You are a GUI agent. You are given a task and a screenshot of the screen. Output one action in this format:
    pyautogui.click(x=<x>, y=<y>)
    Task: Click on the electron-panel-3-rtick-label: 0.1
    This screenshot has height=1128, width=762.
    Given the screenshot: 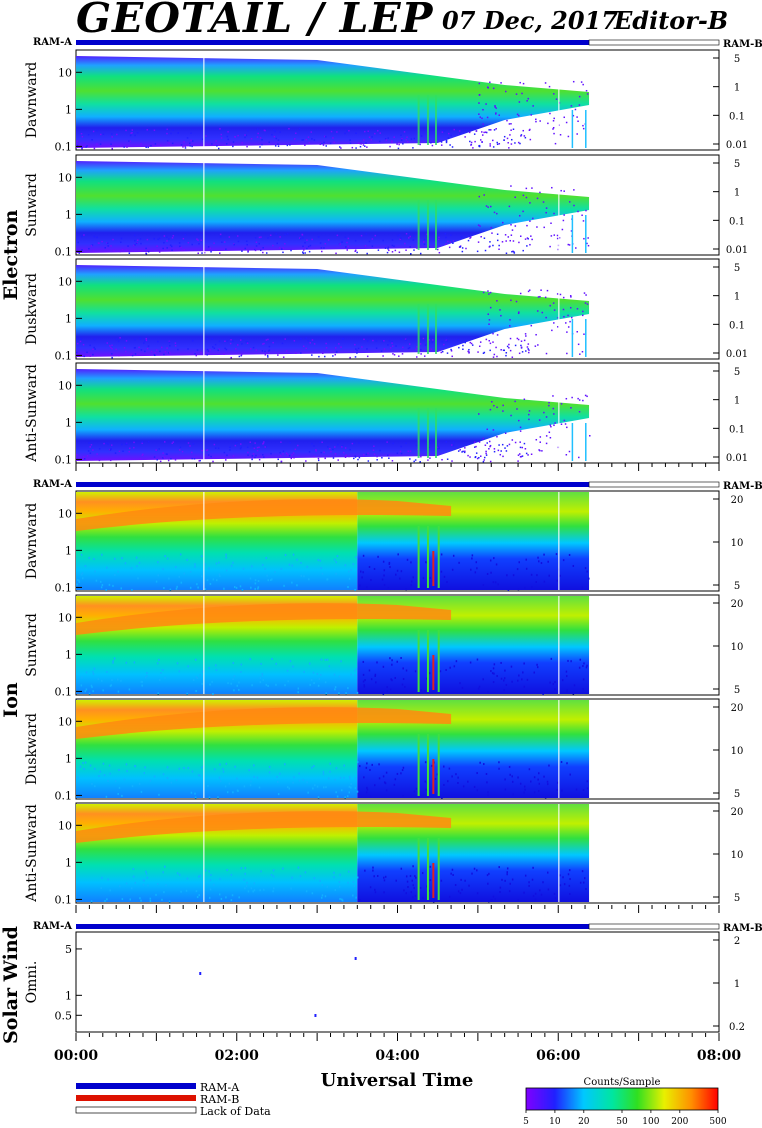 What is the action you would take?
    pyautogui.click(x=737, y=325)
    